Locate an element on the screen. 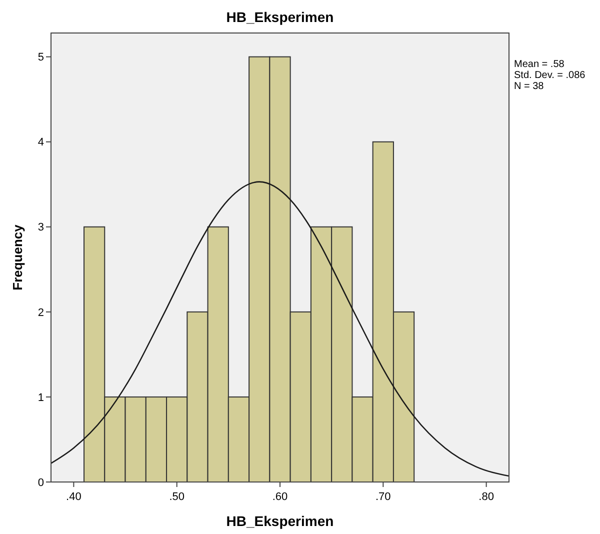 This screenshot has width=600, height=534. y-axis-title: Frequency is located at coordinates (17, 257).